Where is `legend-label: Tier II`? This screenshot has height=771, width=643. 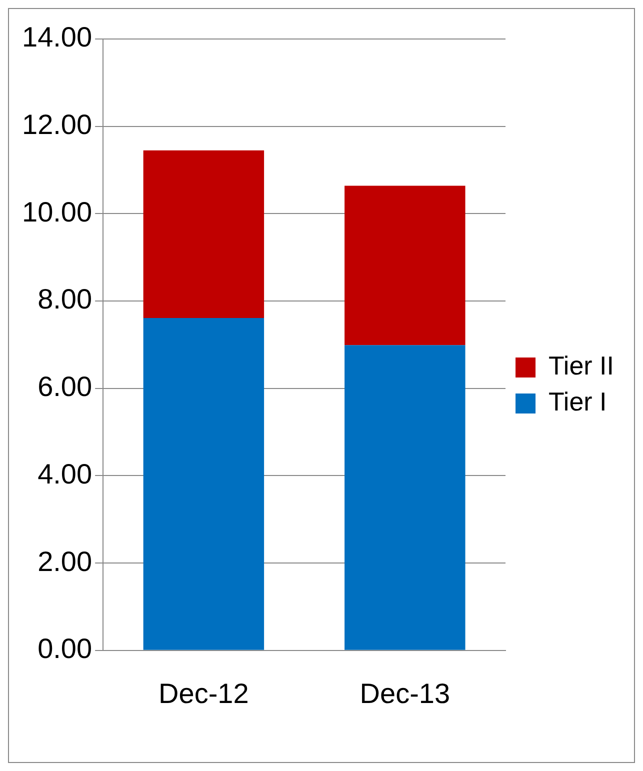
legend-label: Tier II is located at coordinates (581, 365).